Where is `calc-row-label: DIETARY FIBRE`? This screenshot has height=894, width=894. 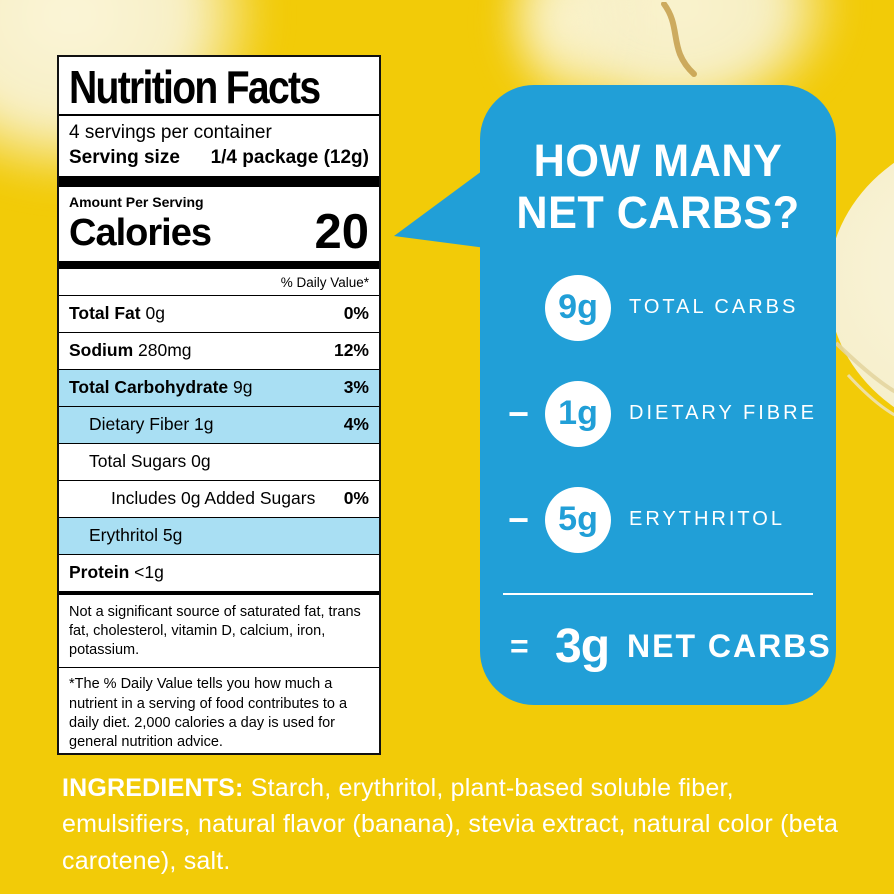
calc-row-label: DIETARY FIBRE is located at coordinates (723, 413).